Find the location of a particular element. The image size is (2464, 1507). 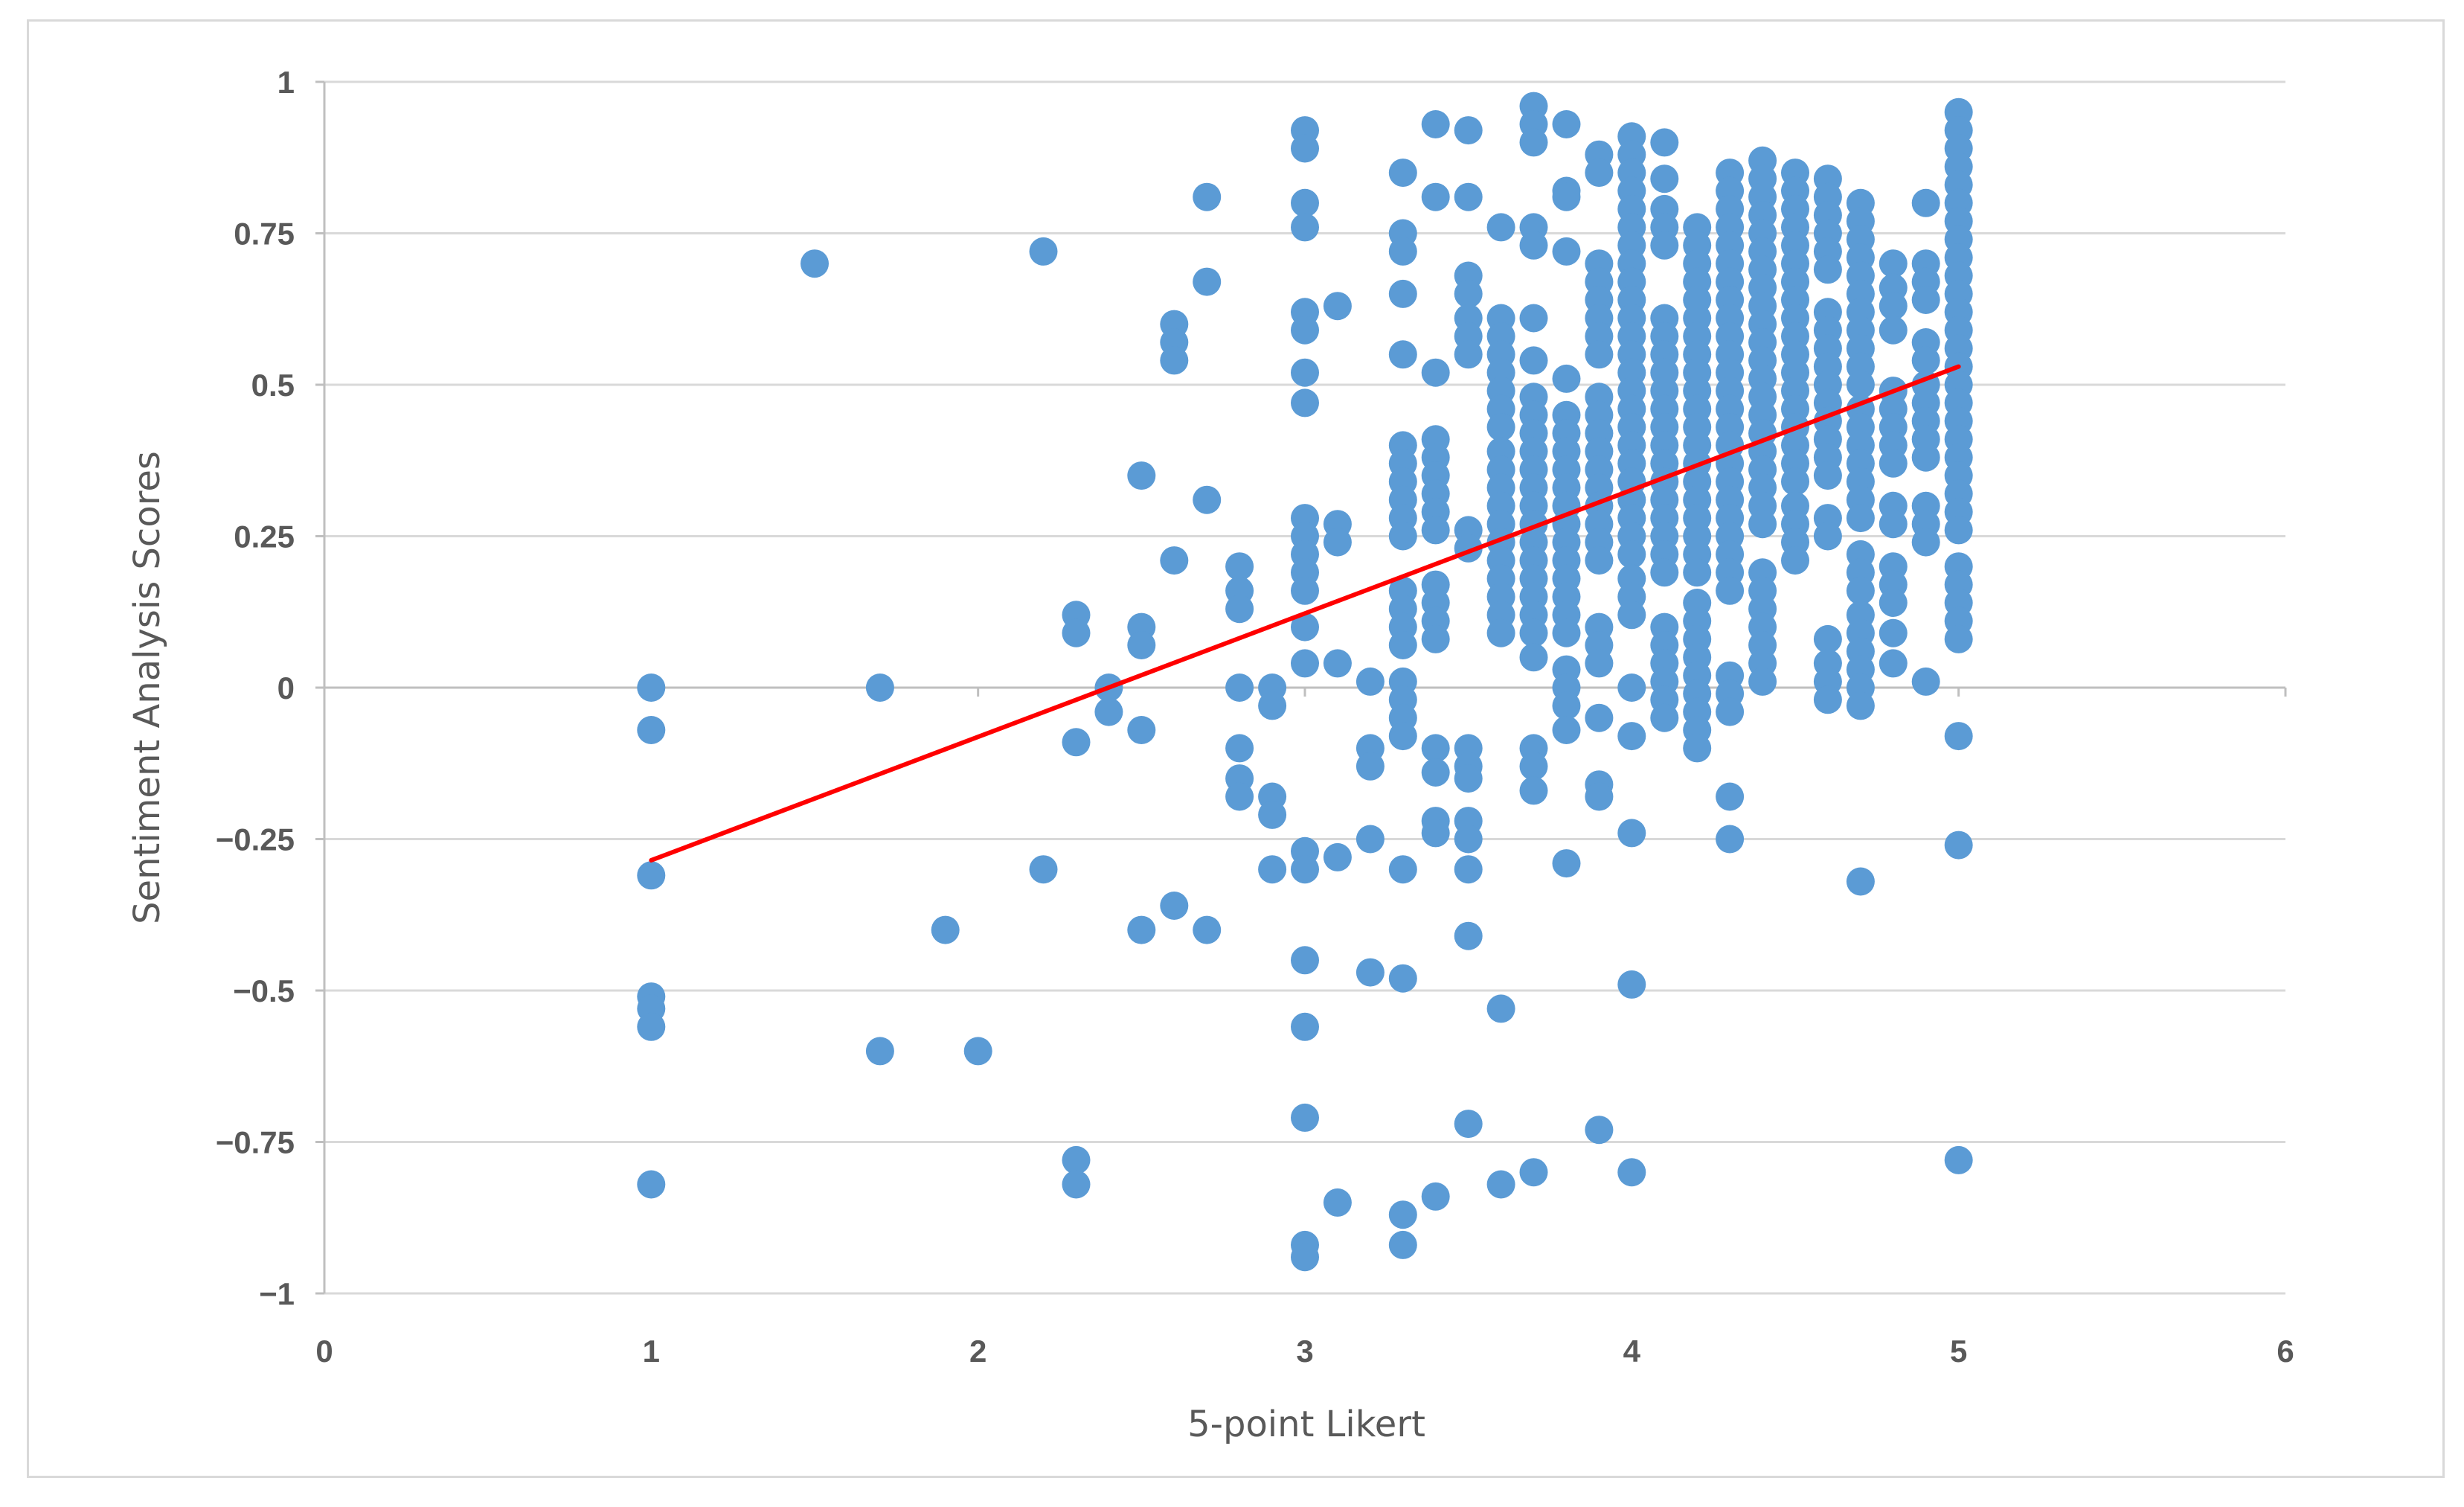

x-tick-label: 6 is located at coordinates (2285, 1351).